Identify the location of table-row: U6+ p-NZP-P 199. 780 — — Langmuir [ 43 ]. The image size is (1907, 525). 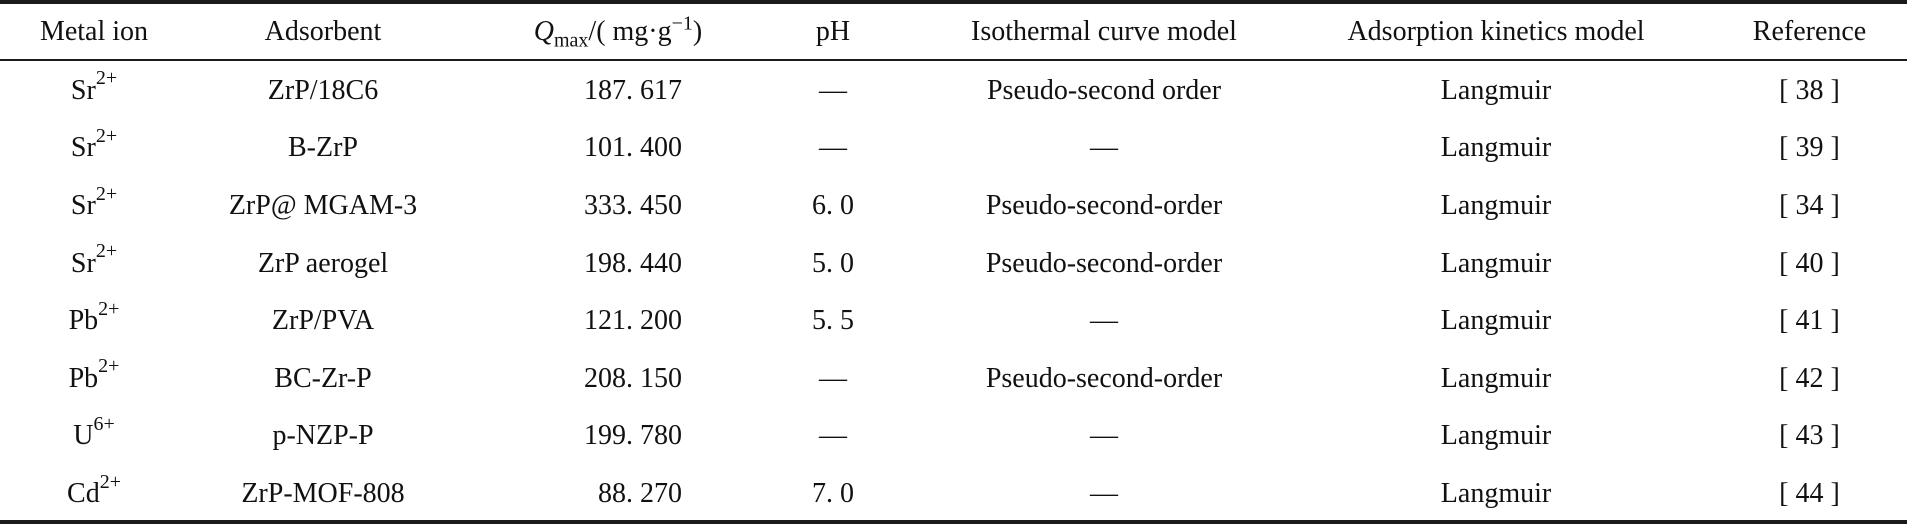
(953, 437).